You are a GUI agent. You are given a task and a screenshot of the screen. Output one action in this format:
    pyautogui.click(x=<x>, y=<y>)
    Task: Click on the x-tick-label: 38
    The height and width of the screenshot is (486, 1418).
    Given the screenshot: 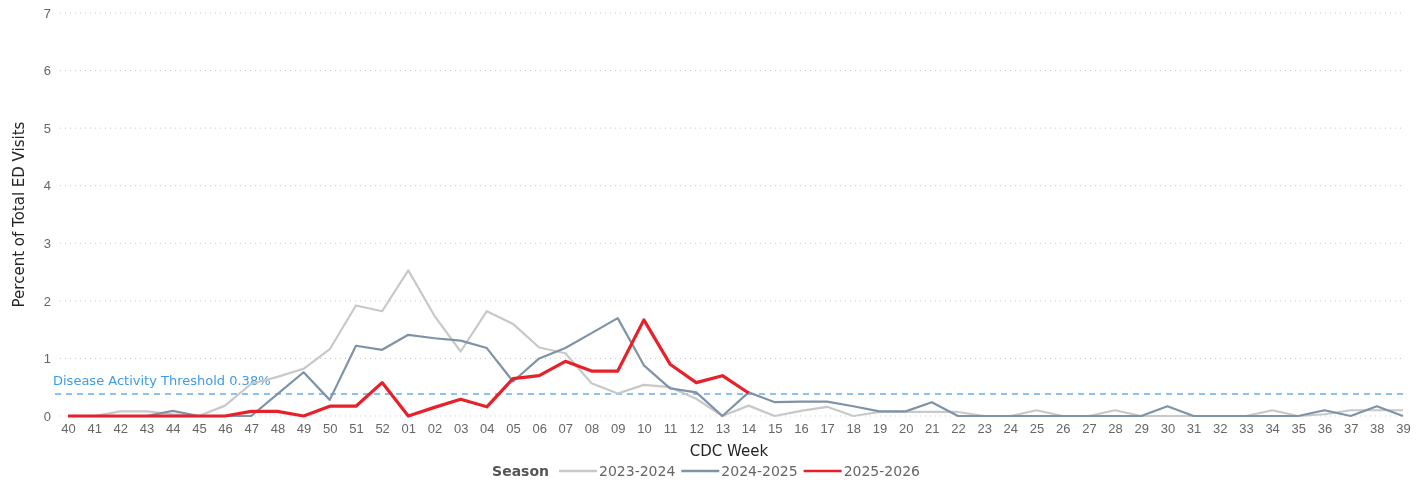 What is the action you would take?
    pyautogui.click(x=1377, y=429)
    